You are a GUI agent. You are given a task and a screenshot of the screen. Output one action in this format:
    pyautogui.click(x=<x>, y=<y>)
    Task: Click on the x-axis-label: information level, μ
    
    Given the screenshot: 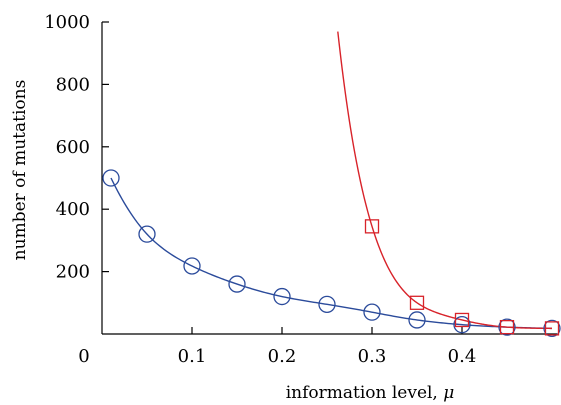 What is the action you would take?
    pyautogui.click(x=370, y=393)
    